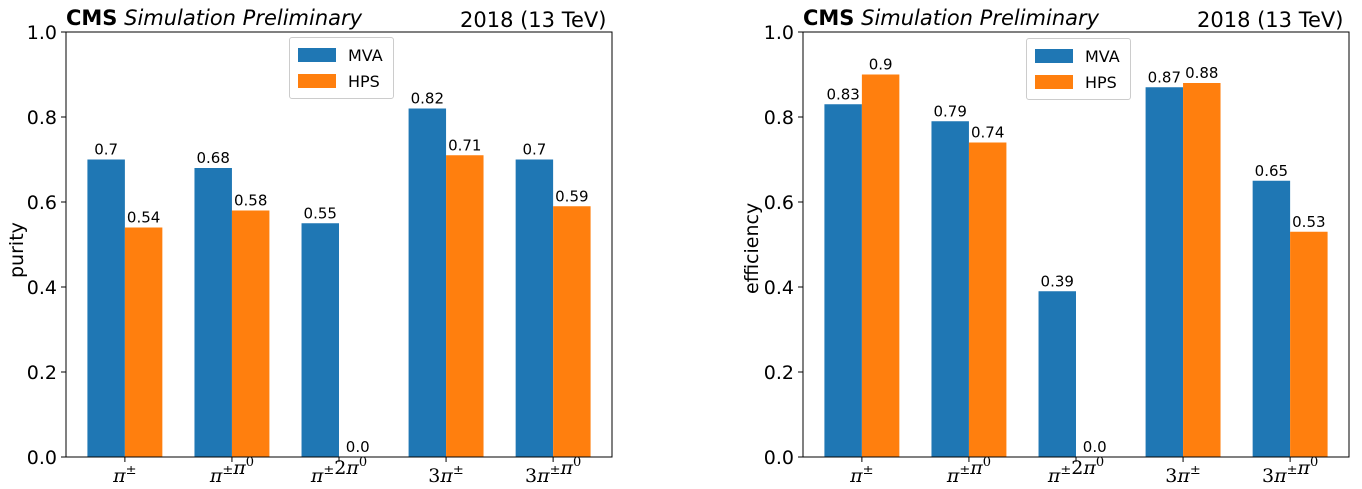  I want to click on data-label-hps: 0.74, so click(987, 133).